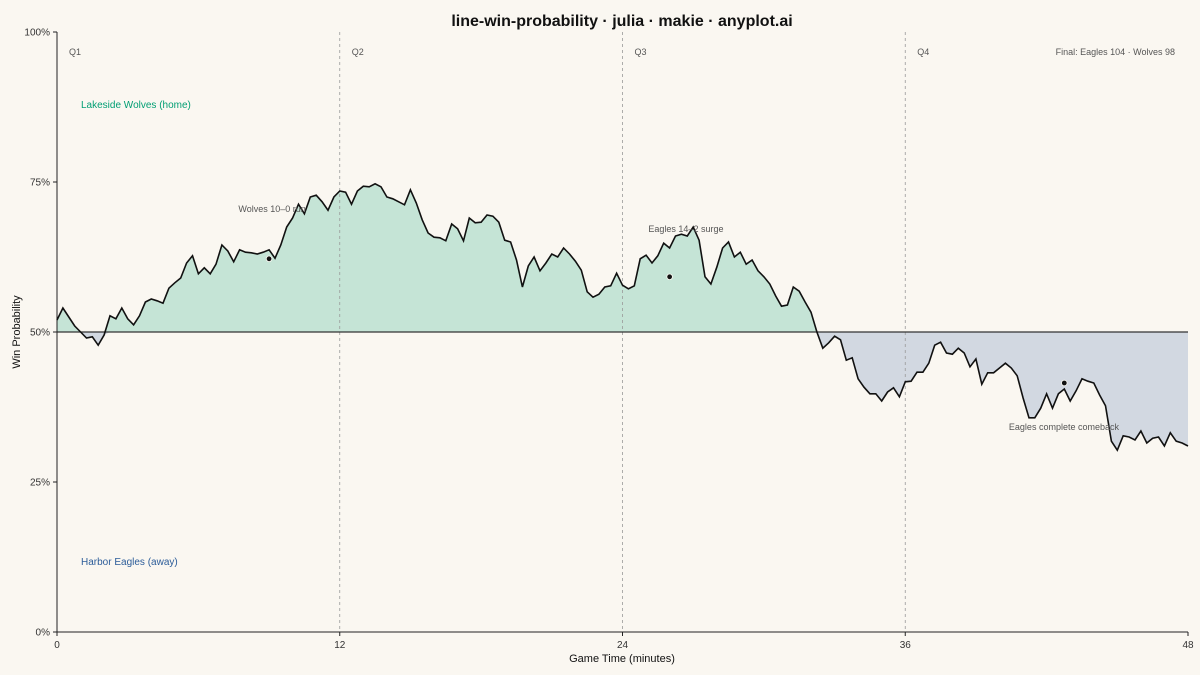 This screenshot has width=1200, height=675. What do you see at coordinates (57, 645) in the screenshot?
I see `x-tick-label: 0` at bounding box center [57, 645].